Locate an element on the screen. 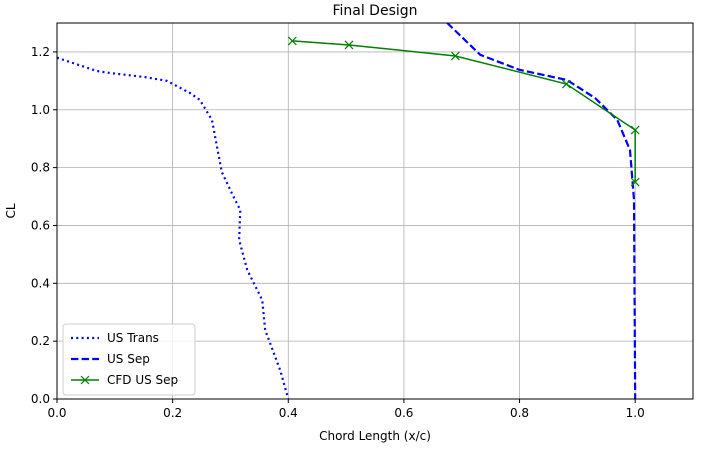  x-tick-label: 0.8 is located at coordinates (519, 413).